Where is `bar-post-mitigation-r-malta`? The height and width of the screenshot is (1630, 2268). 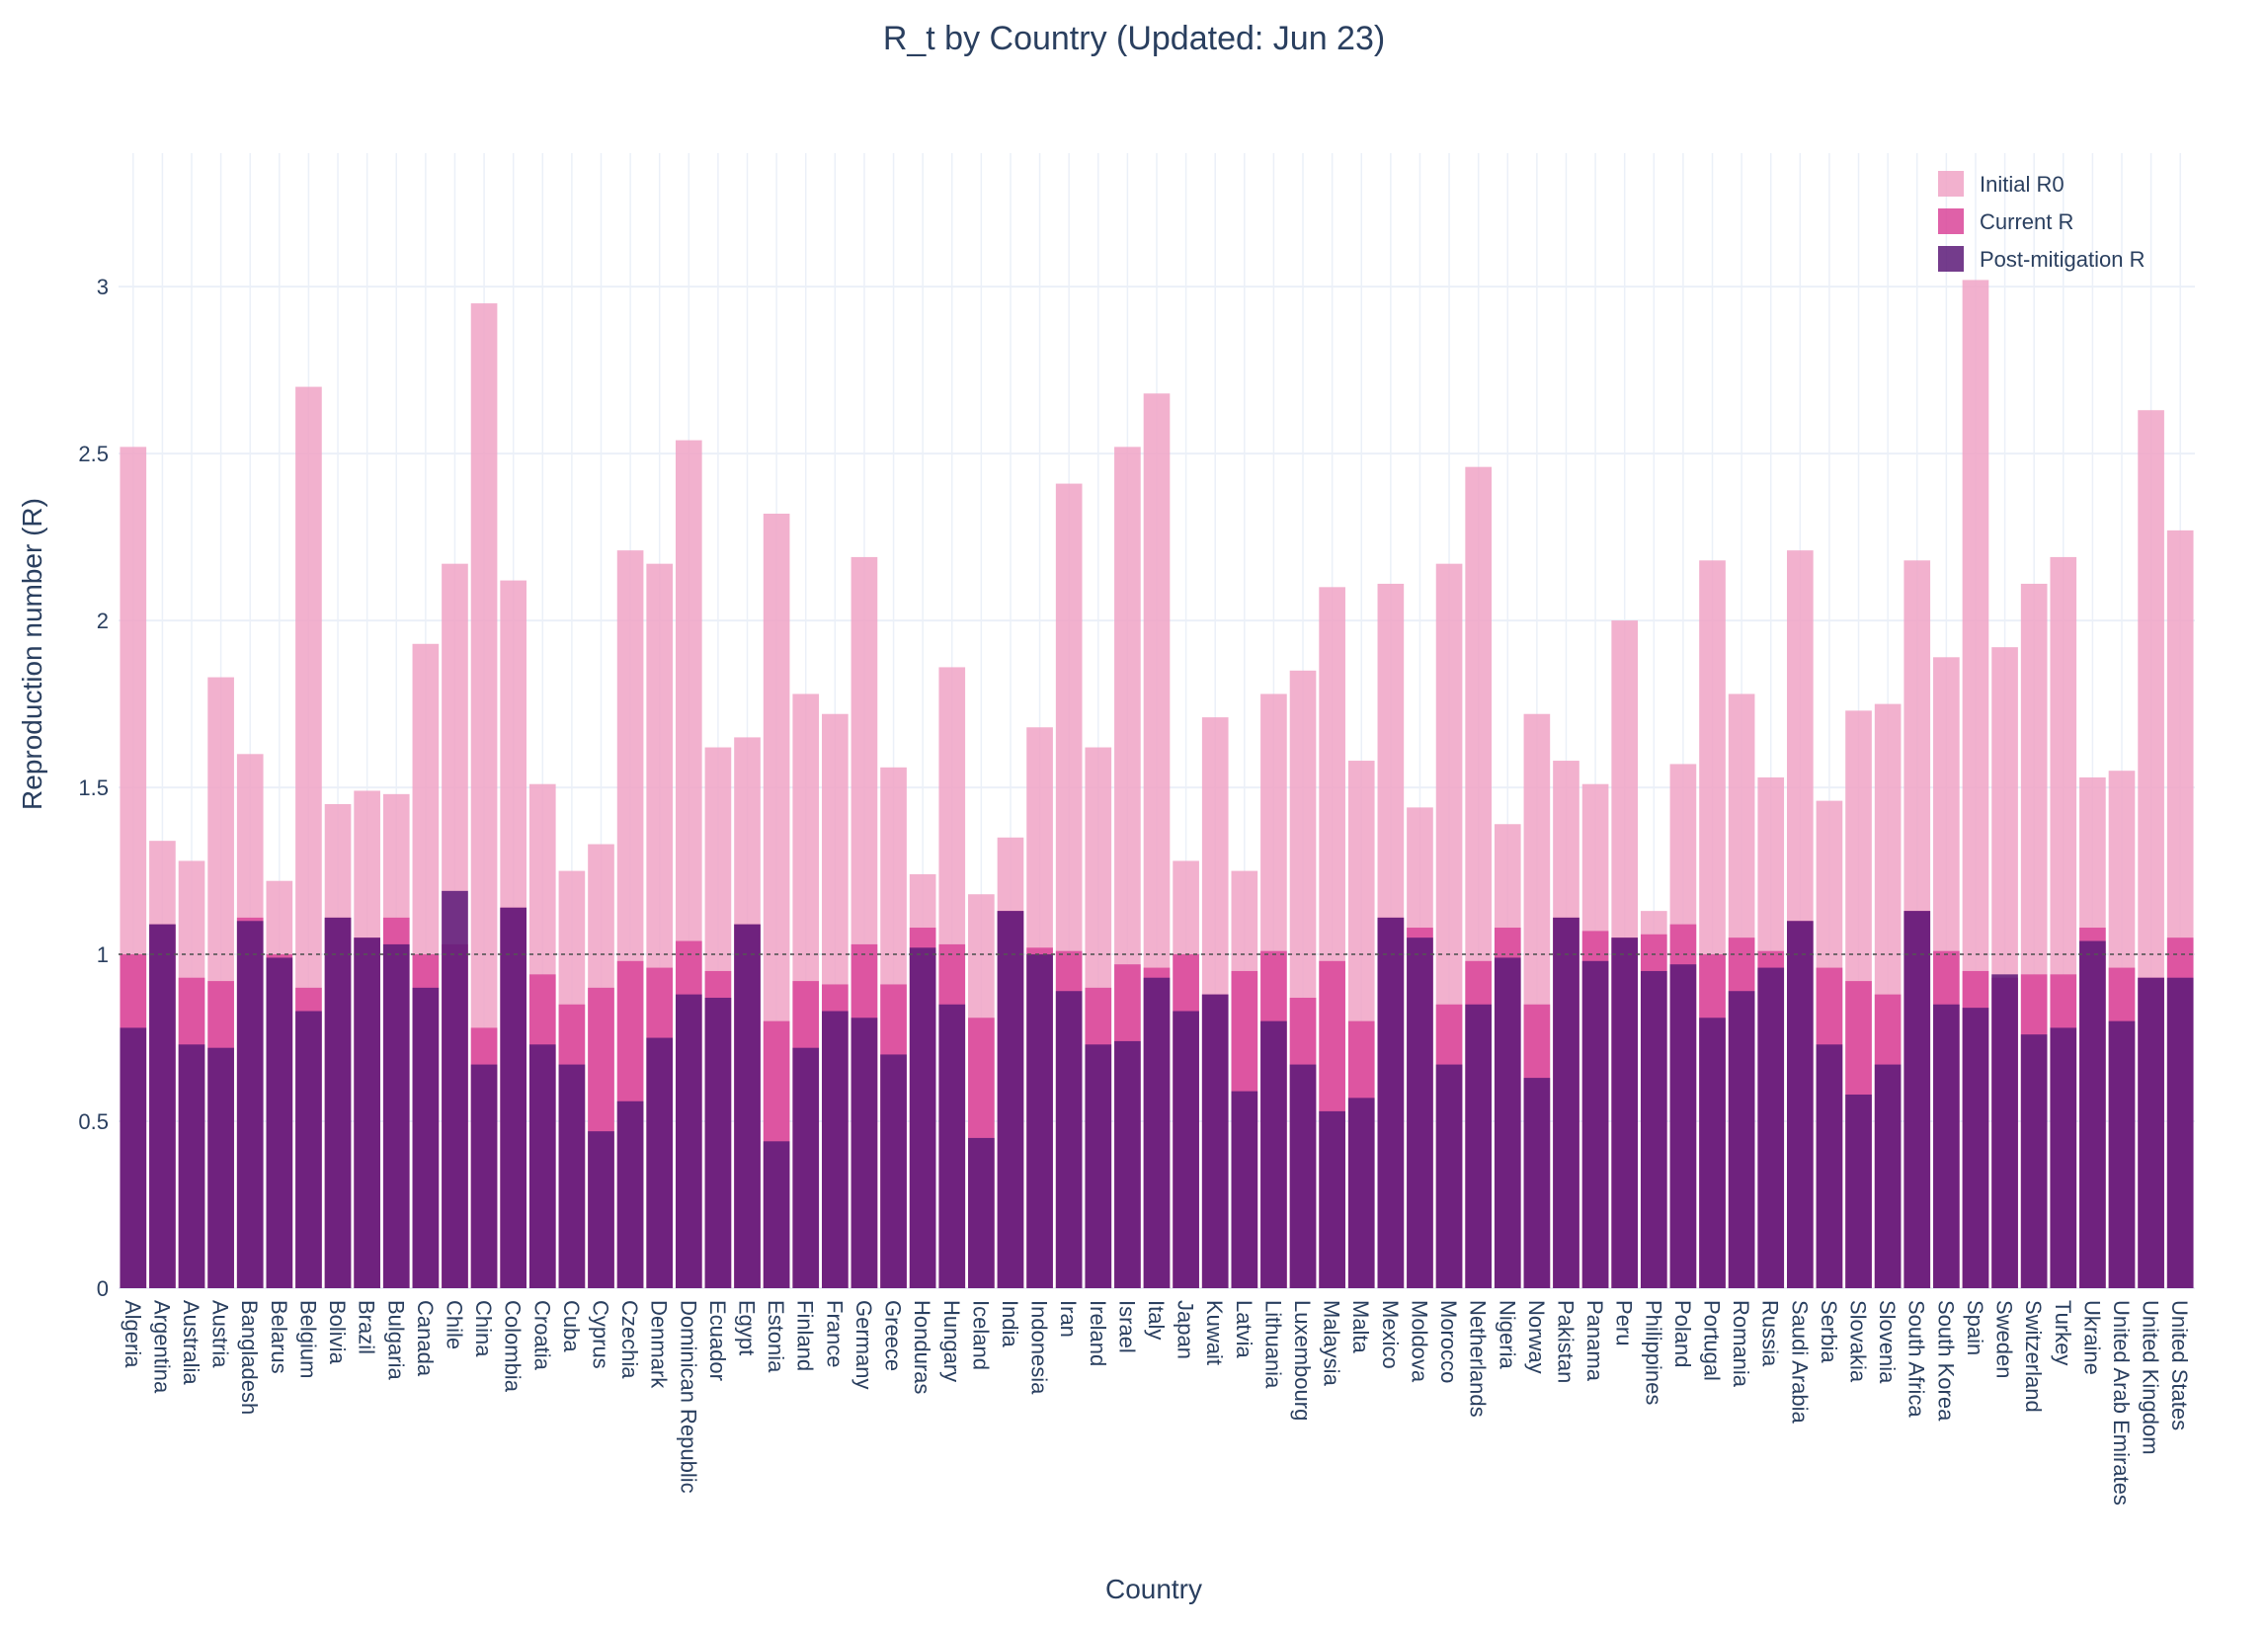
bar-post-mitigation-r-malta is located at coordinates (1361, 1193).